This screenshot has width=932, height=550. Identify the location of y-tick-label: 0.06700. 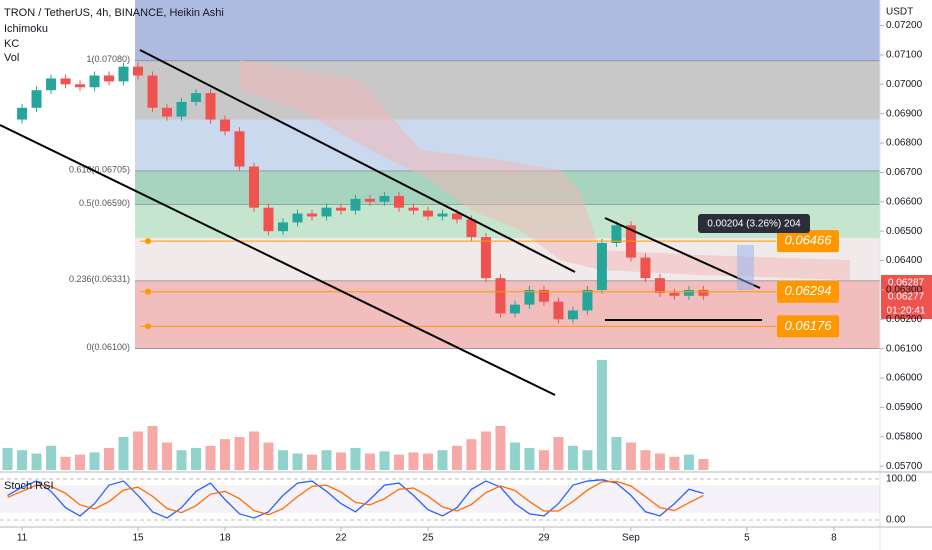
(904, 172).